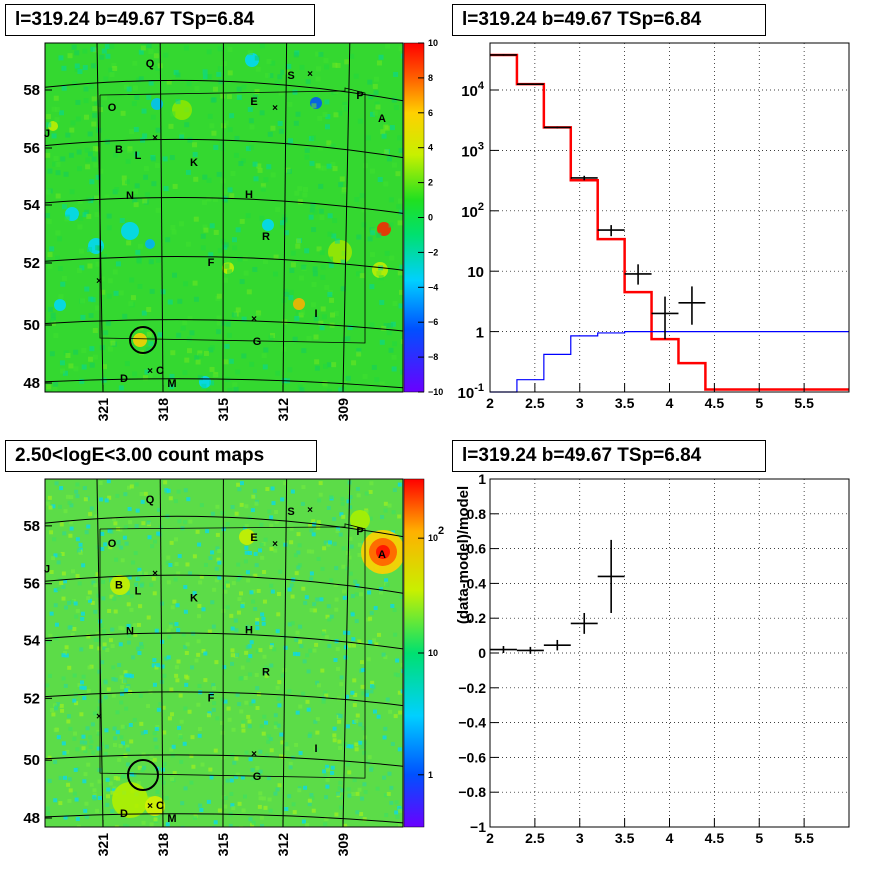 This screenshot has height=872, width=896. I want to click on count-source-blob, so click(360, 520).